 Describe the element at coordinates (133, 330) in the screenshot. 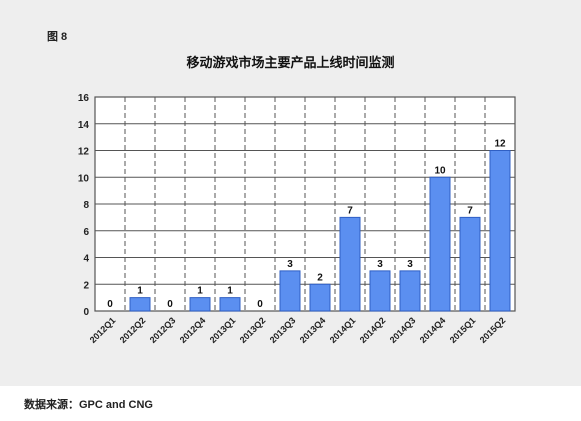

I see `x-tick-label: 2012Q2` at that location.